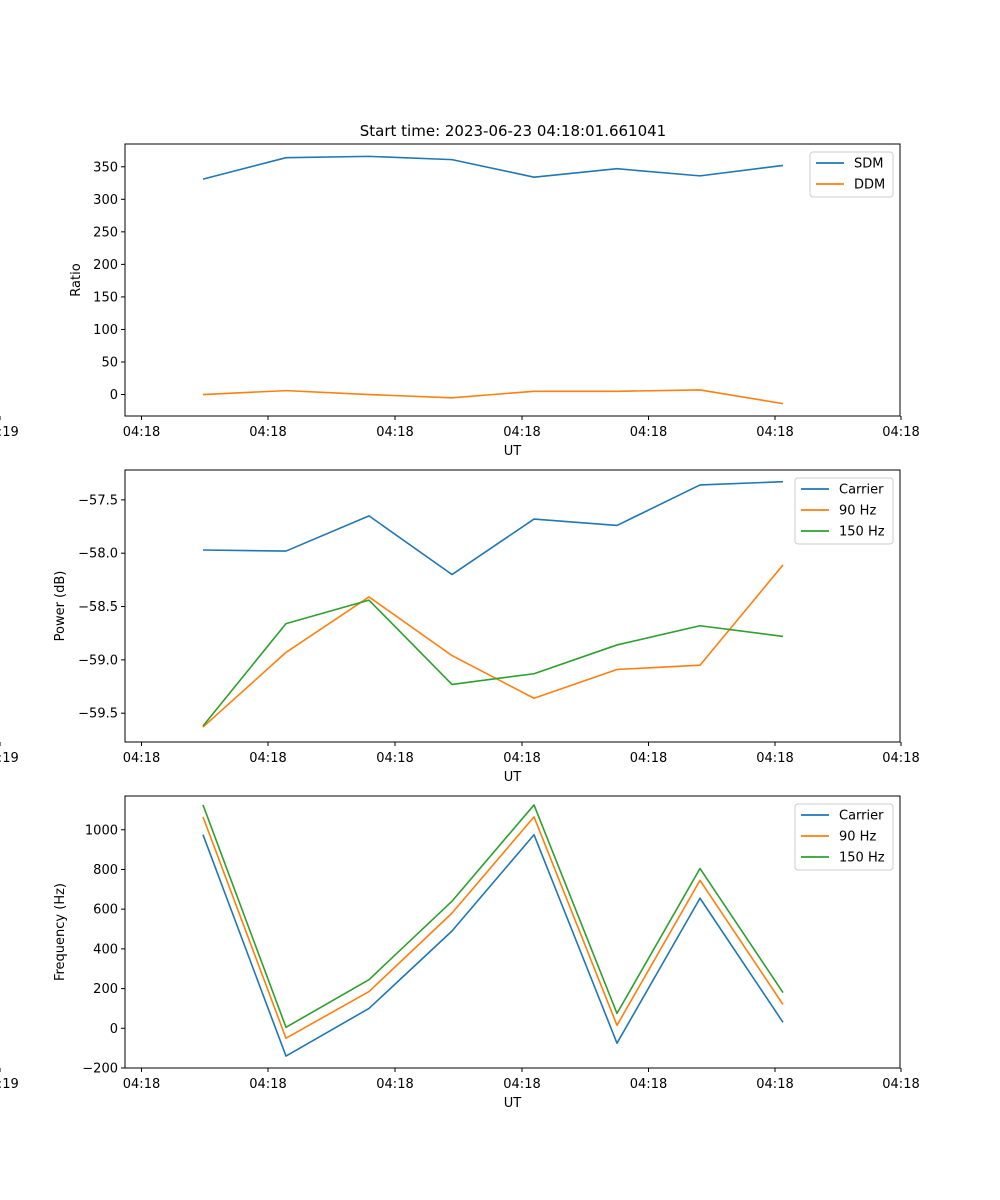 The height and width of the screenshot is (1200, 1000). What do you see at coordinates (105, 297) in the screenshot?
I see `y-tick-label: 150` at bounding box center [105, 297].